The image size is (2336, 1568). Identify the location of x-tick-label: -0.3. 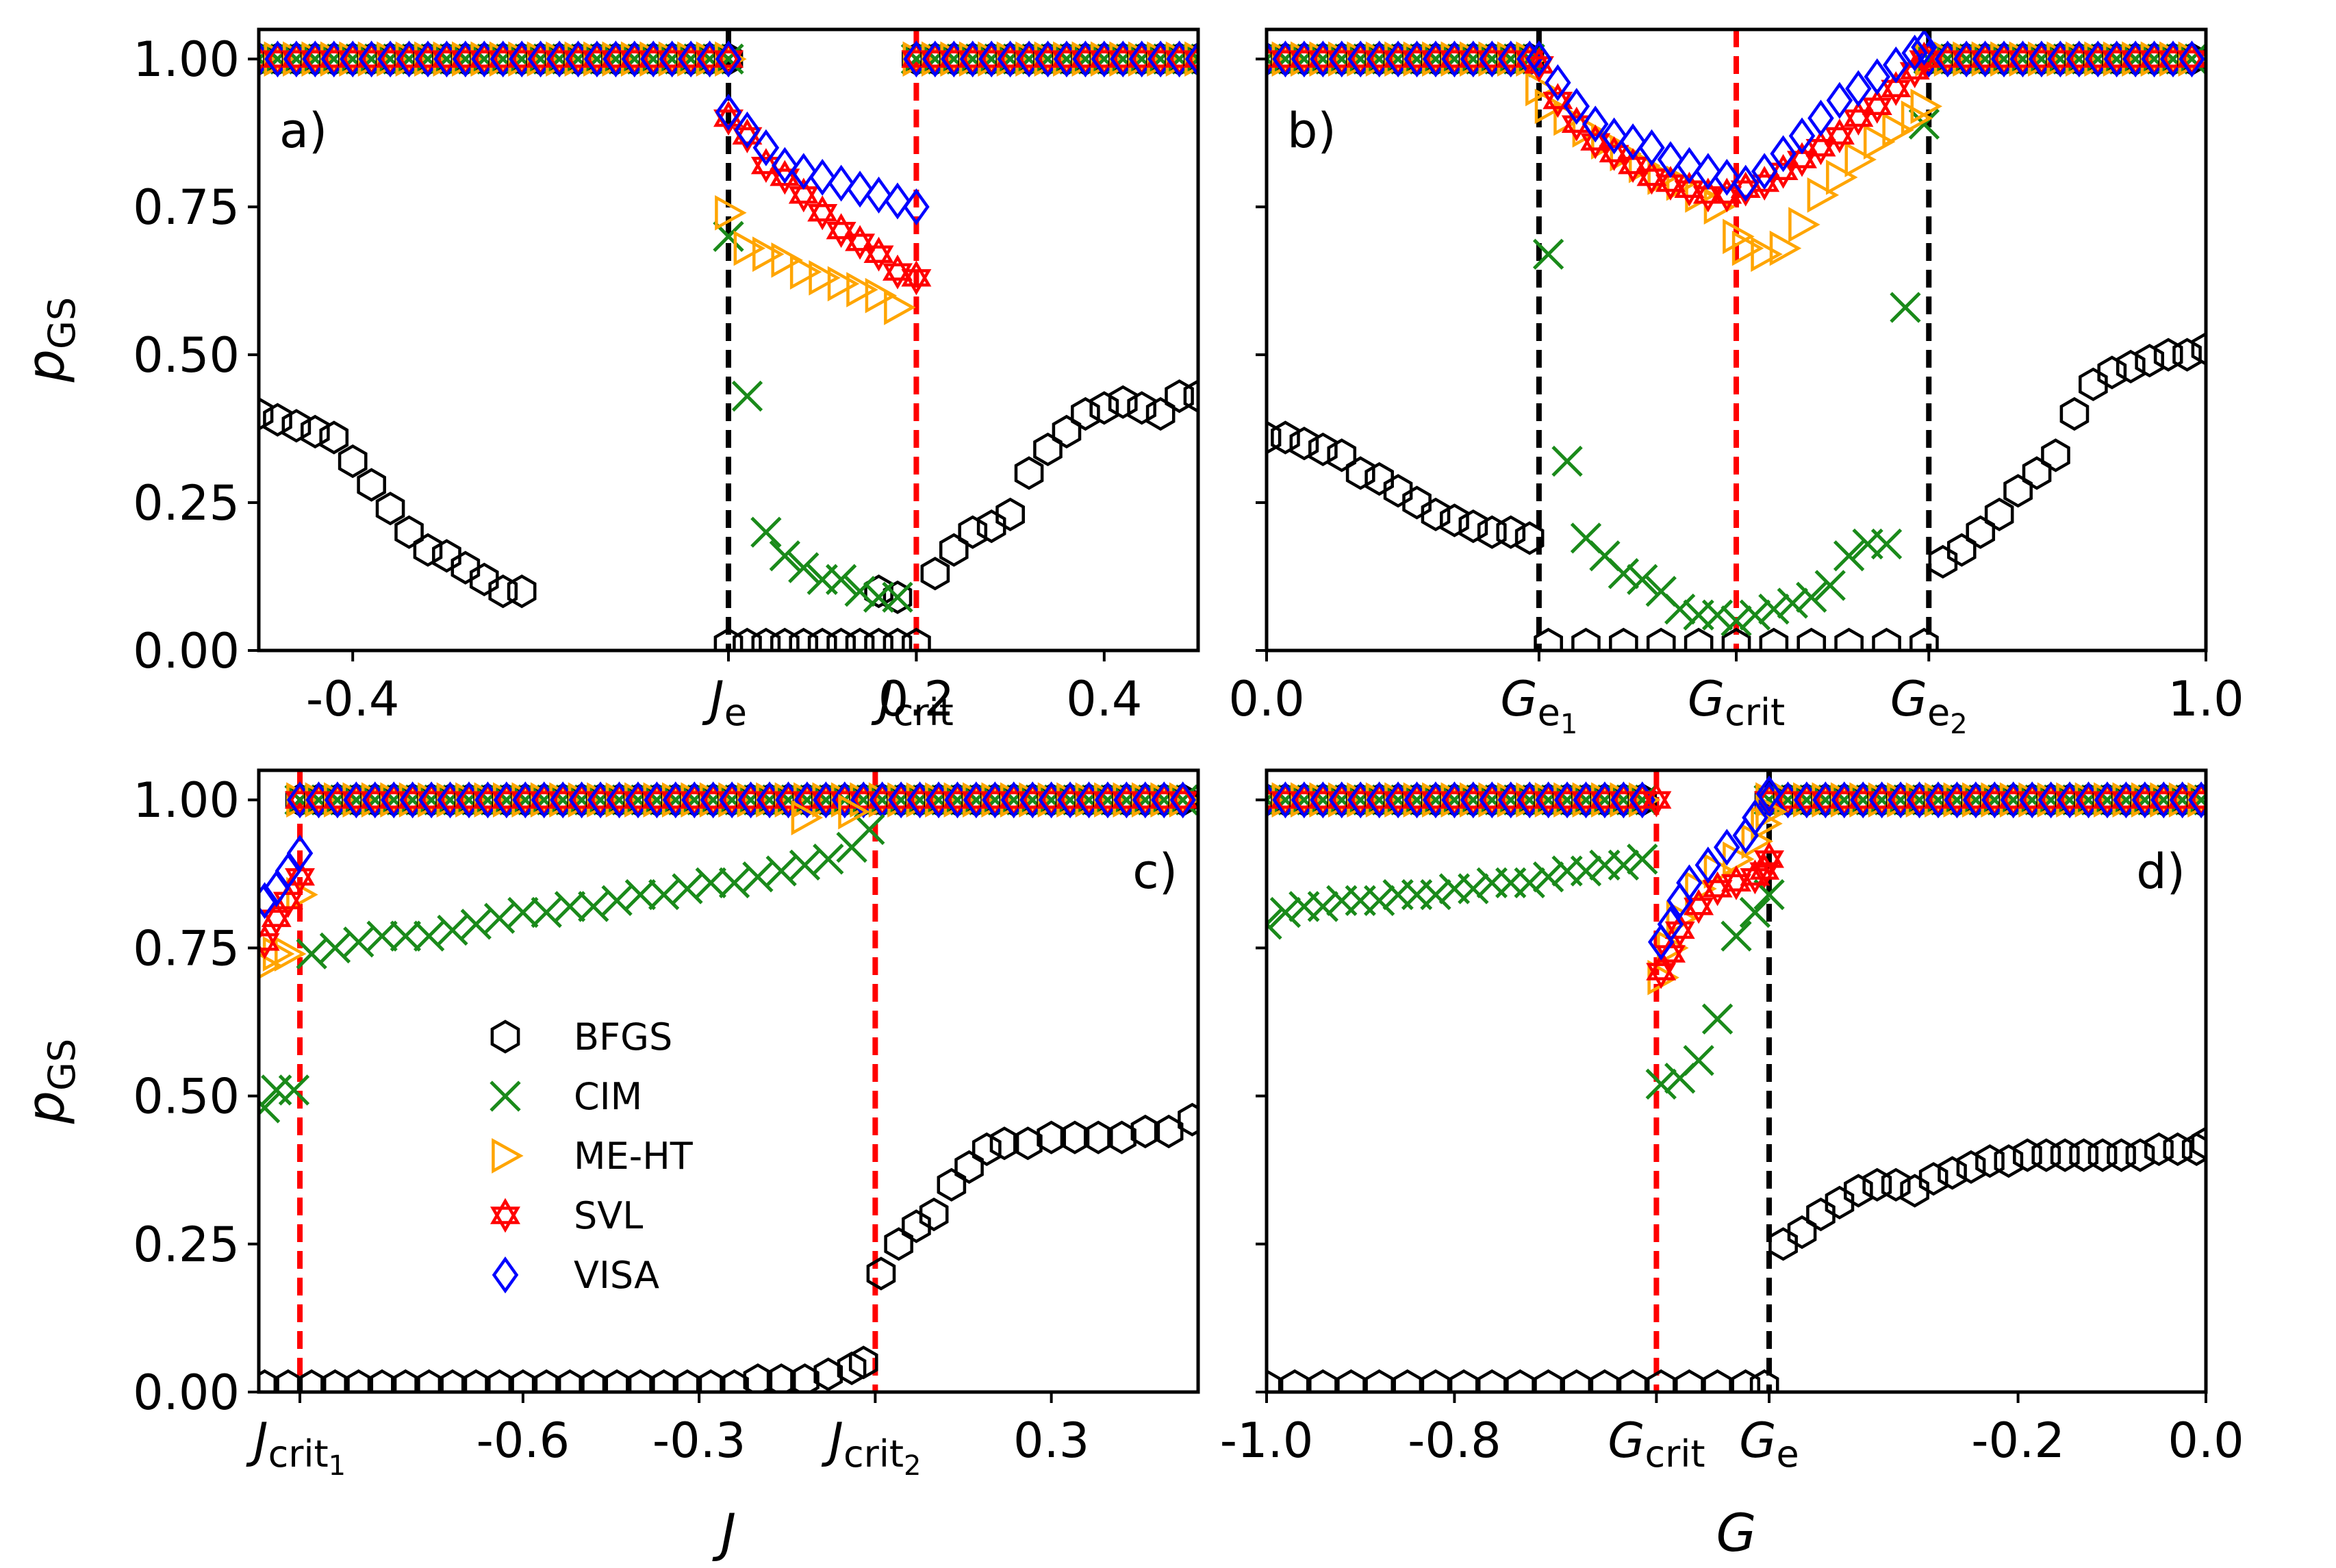
(699, 1441).